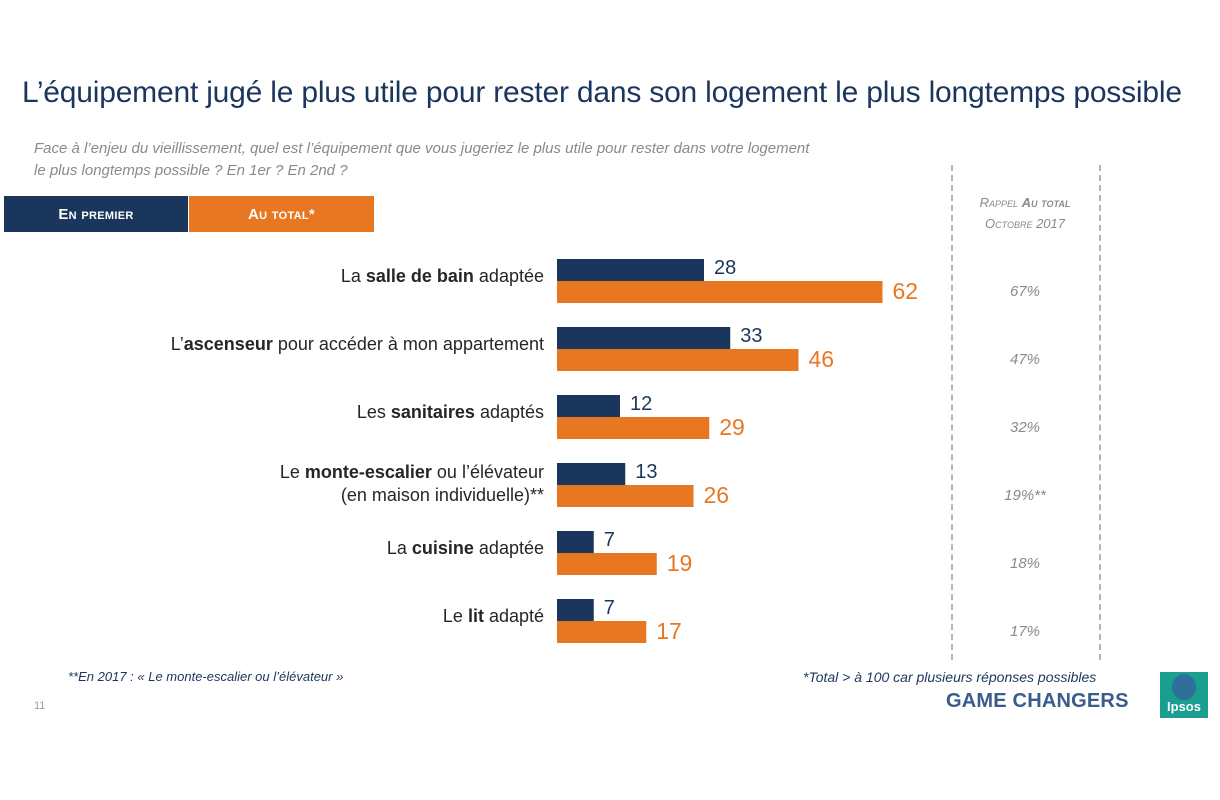  What do you see at coordinates (669, 631) in the screenshot?
I see `value-label-au-total-6: 17` at bounding box center [669, 631].